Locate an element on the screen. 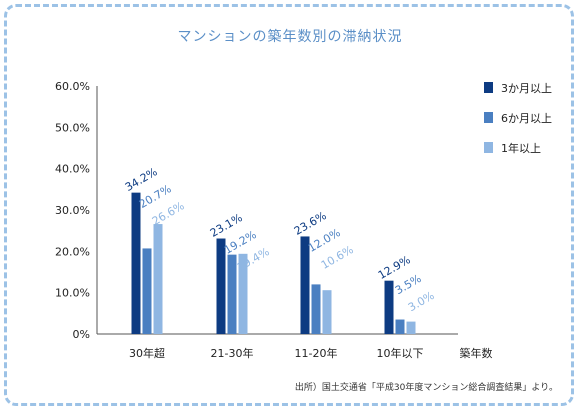  y-tick-label: 30.0% is located at coordinates (72, 210).